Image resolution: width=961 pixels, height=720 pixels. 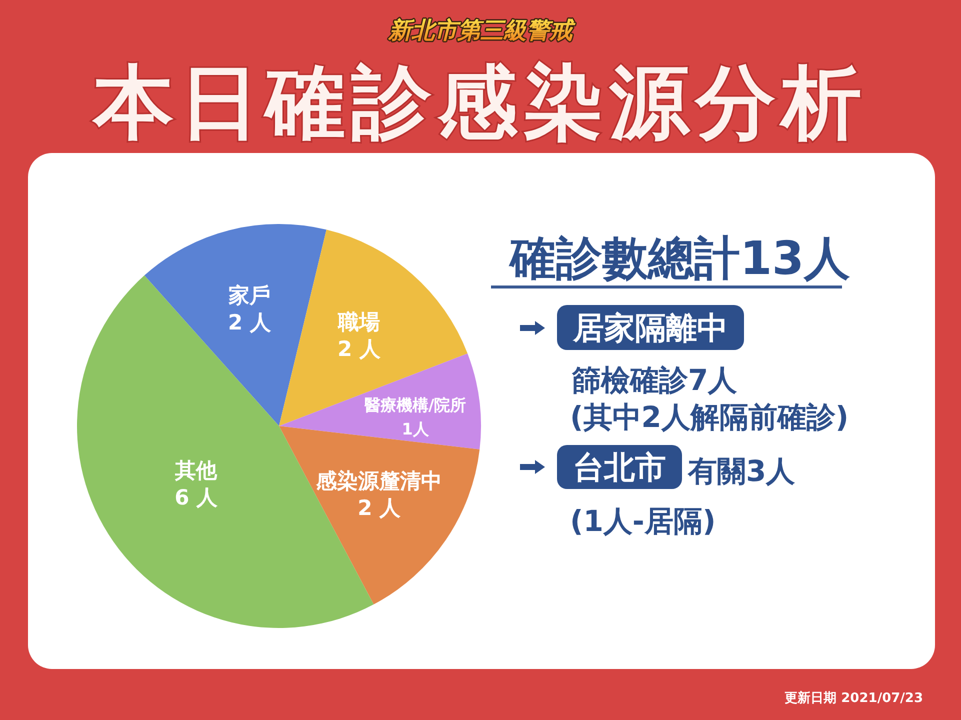 What do you see at coordinates (643, 521) in the screenshot?
I see `text: (1人-居隔)` at bounding box center [643, 521].